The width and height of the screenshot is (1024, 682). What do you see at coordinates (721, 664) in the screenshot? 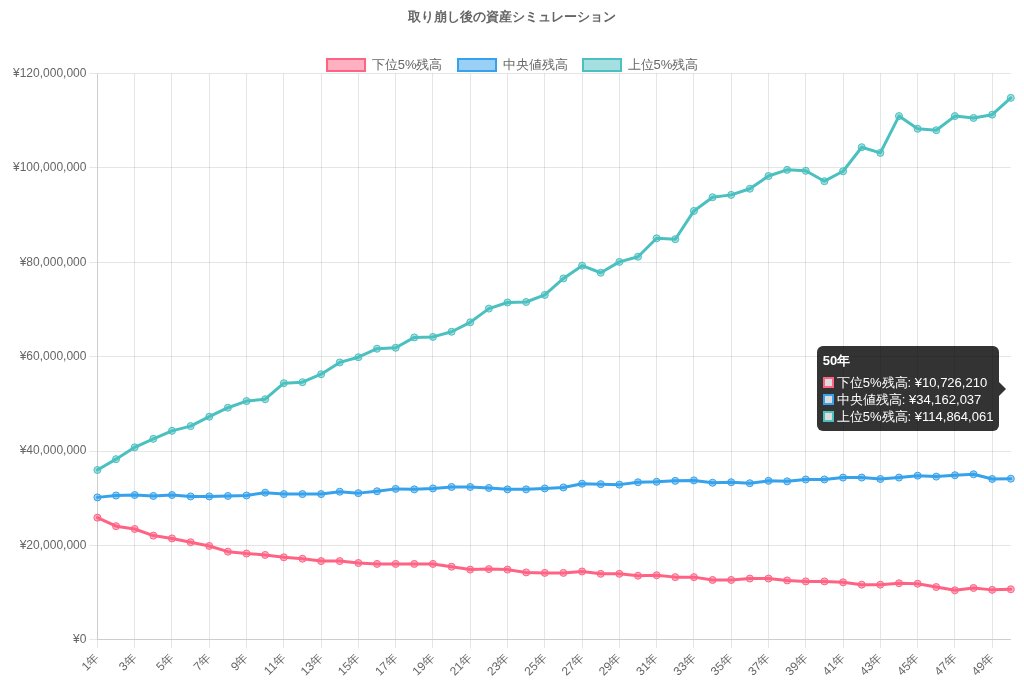
I see `x-tick-label: 35年` at bounding box center [721, 664].